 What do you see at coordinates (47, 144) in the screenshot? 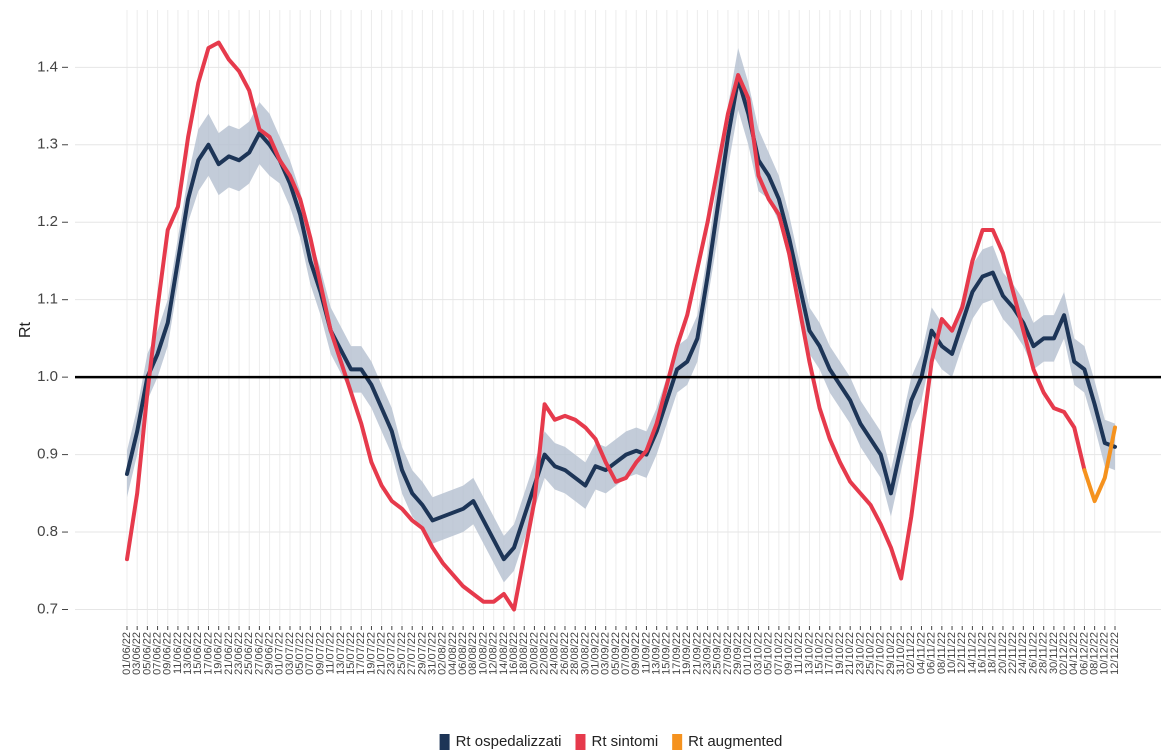
I see `y-tick-label: 1.3` at bounding box center [47, 144].